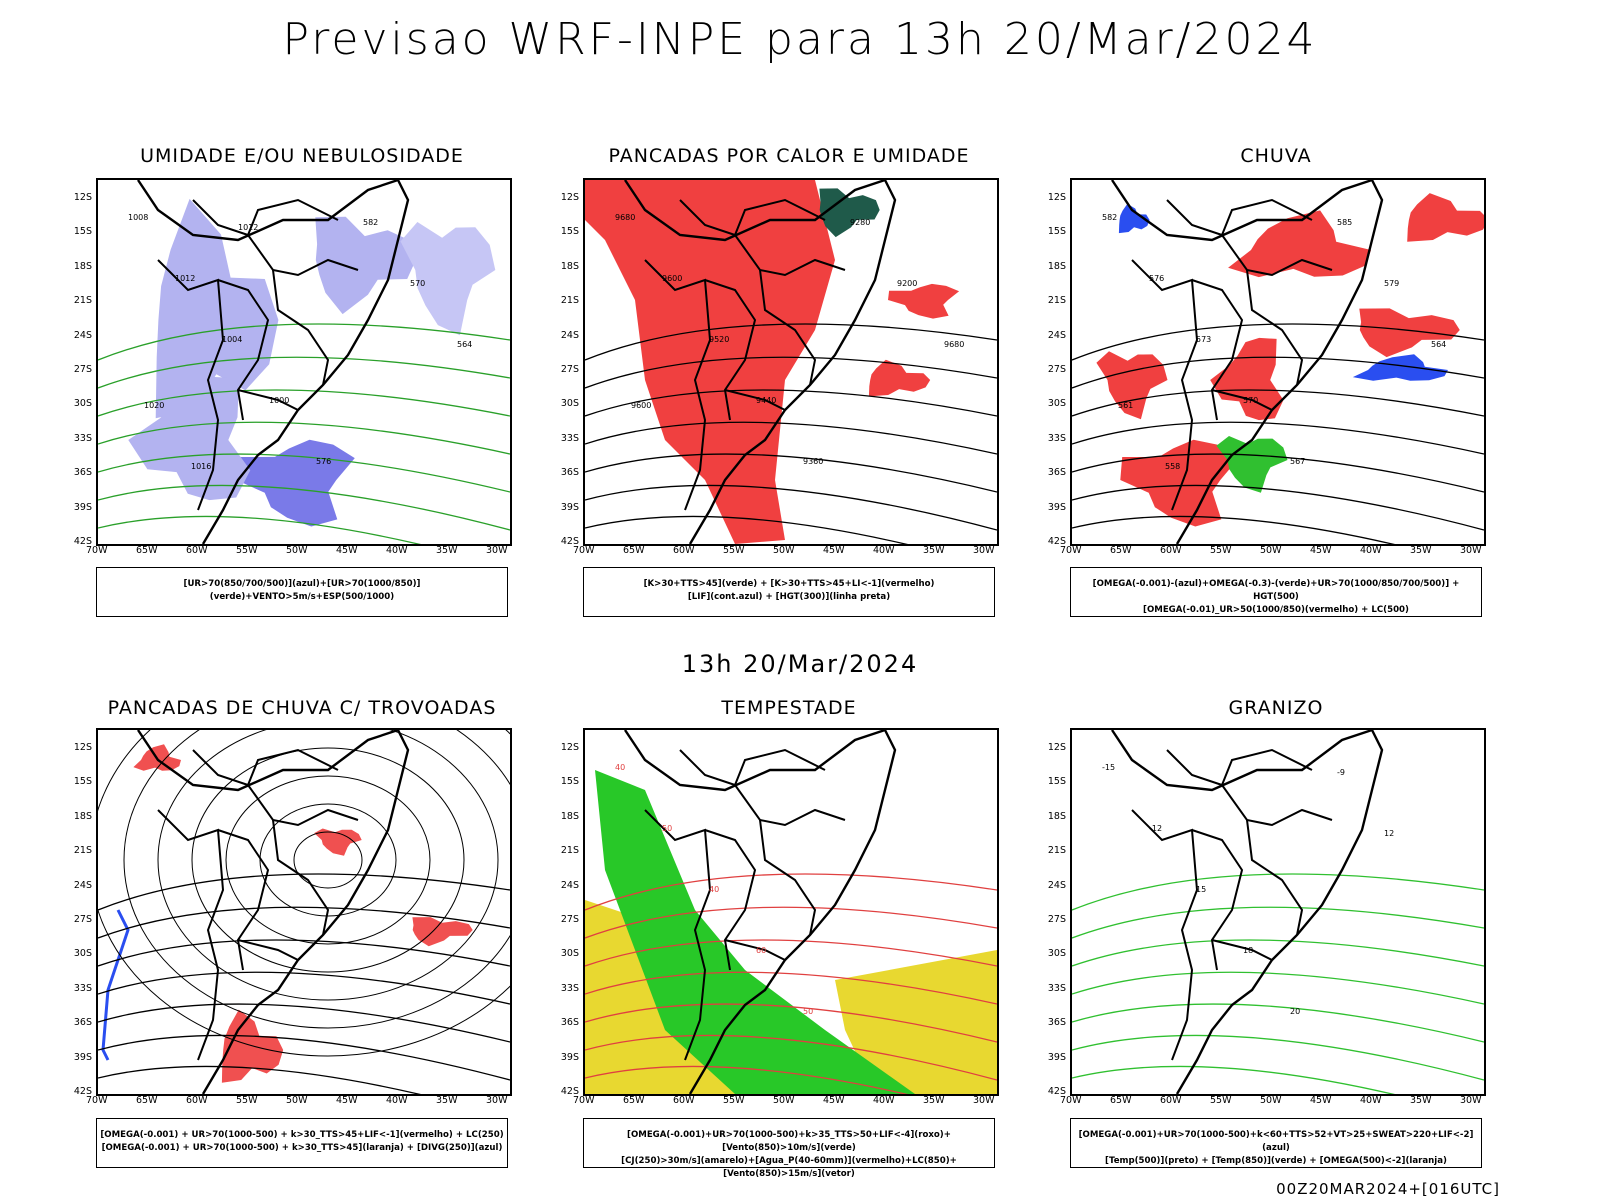  What do you see at coordinates (766, 400) in the screenshot?
I see `contour-label: 9440` at bounding box center [766, 400].